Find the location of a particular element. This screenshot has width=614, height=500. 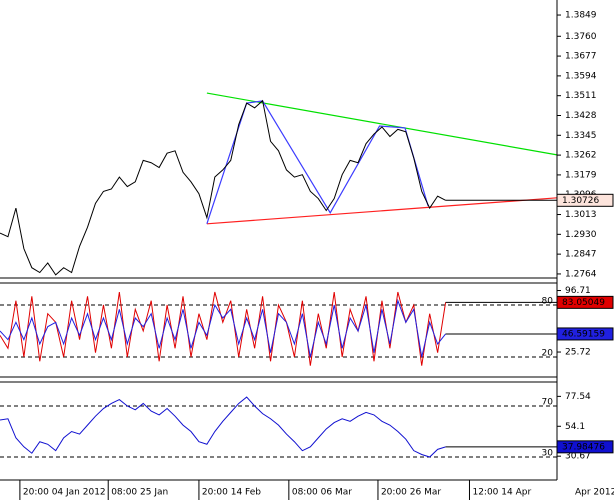

y-tick-label: 1.3262 is located at coordinates (581, 156).